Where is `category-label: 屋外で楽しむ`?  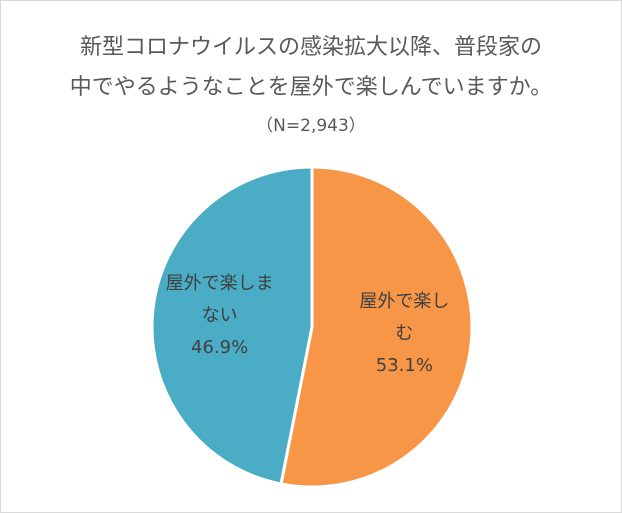
category-label: 屋外で楽しむ is located at coordinates (404, 318).